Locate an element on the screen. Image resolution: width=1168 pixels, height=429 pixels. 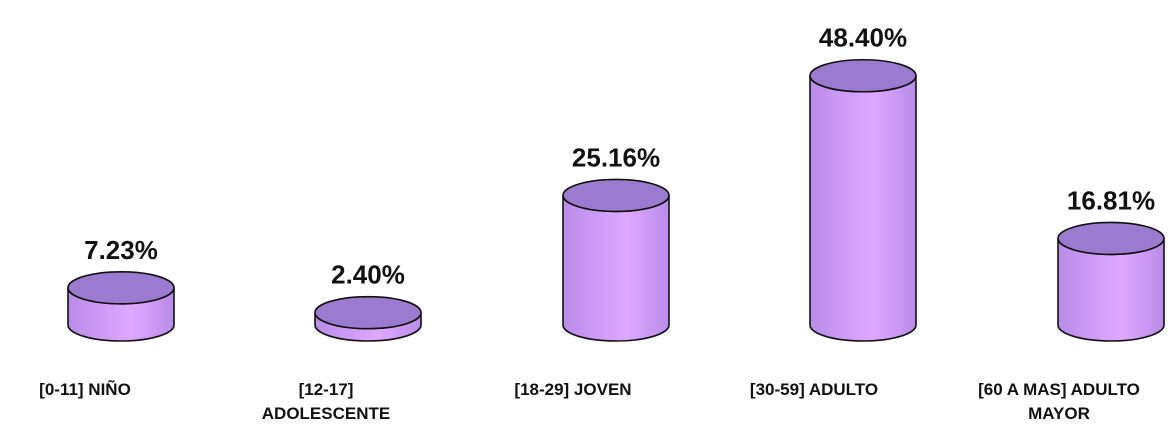
value-label: 48.40% is located at coordinates (863, 38).